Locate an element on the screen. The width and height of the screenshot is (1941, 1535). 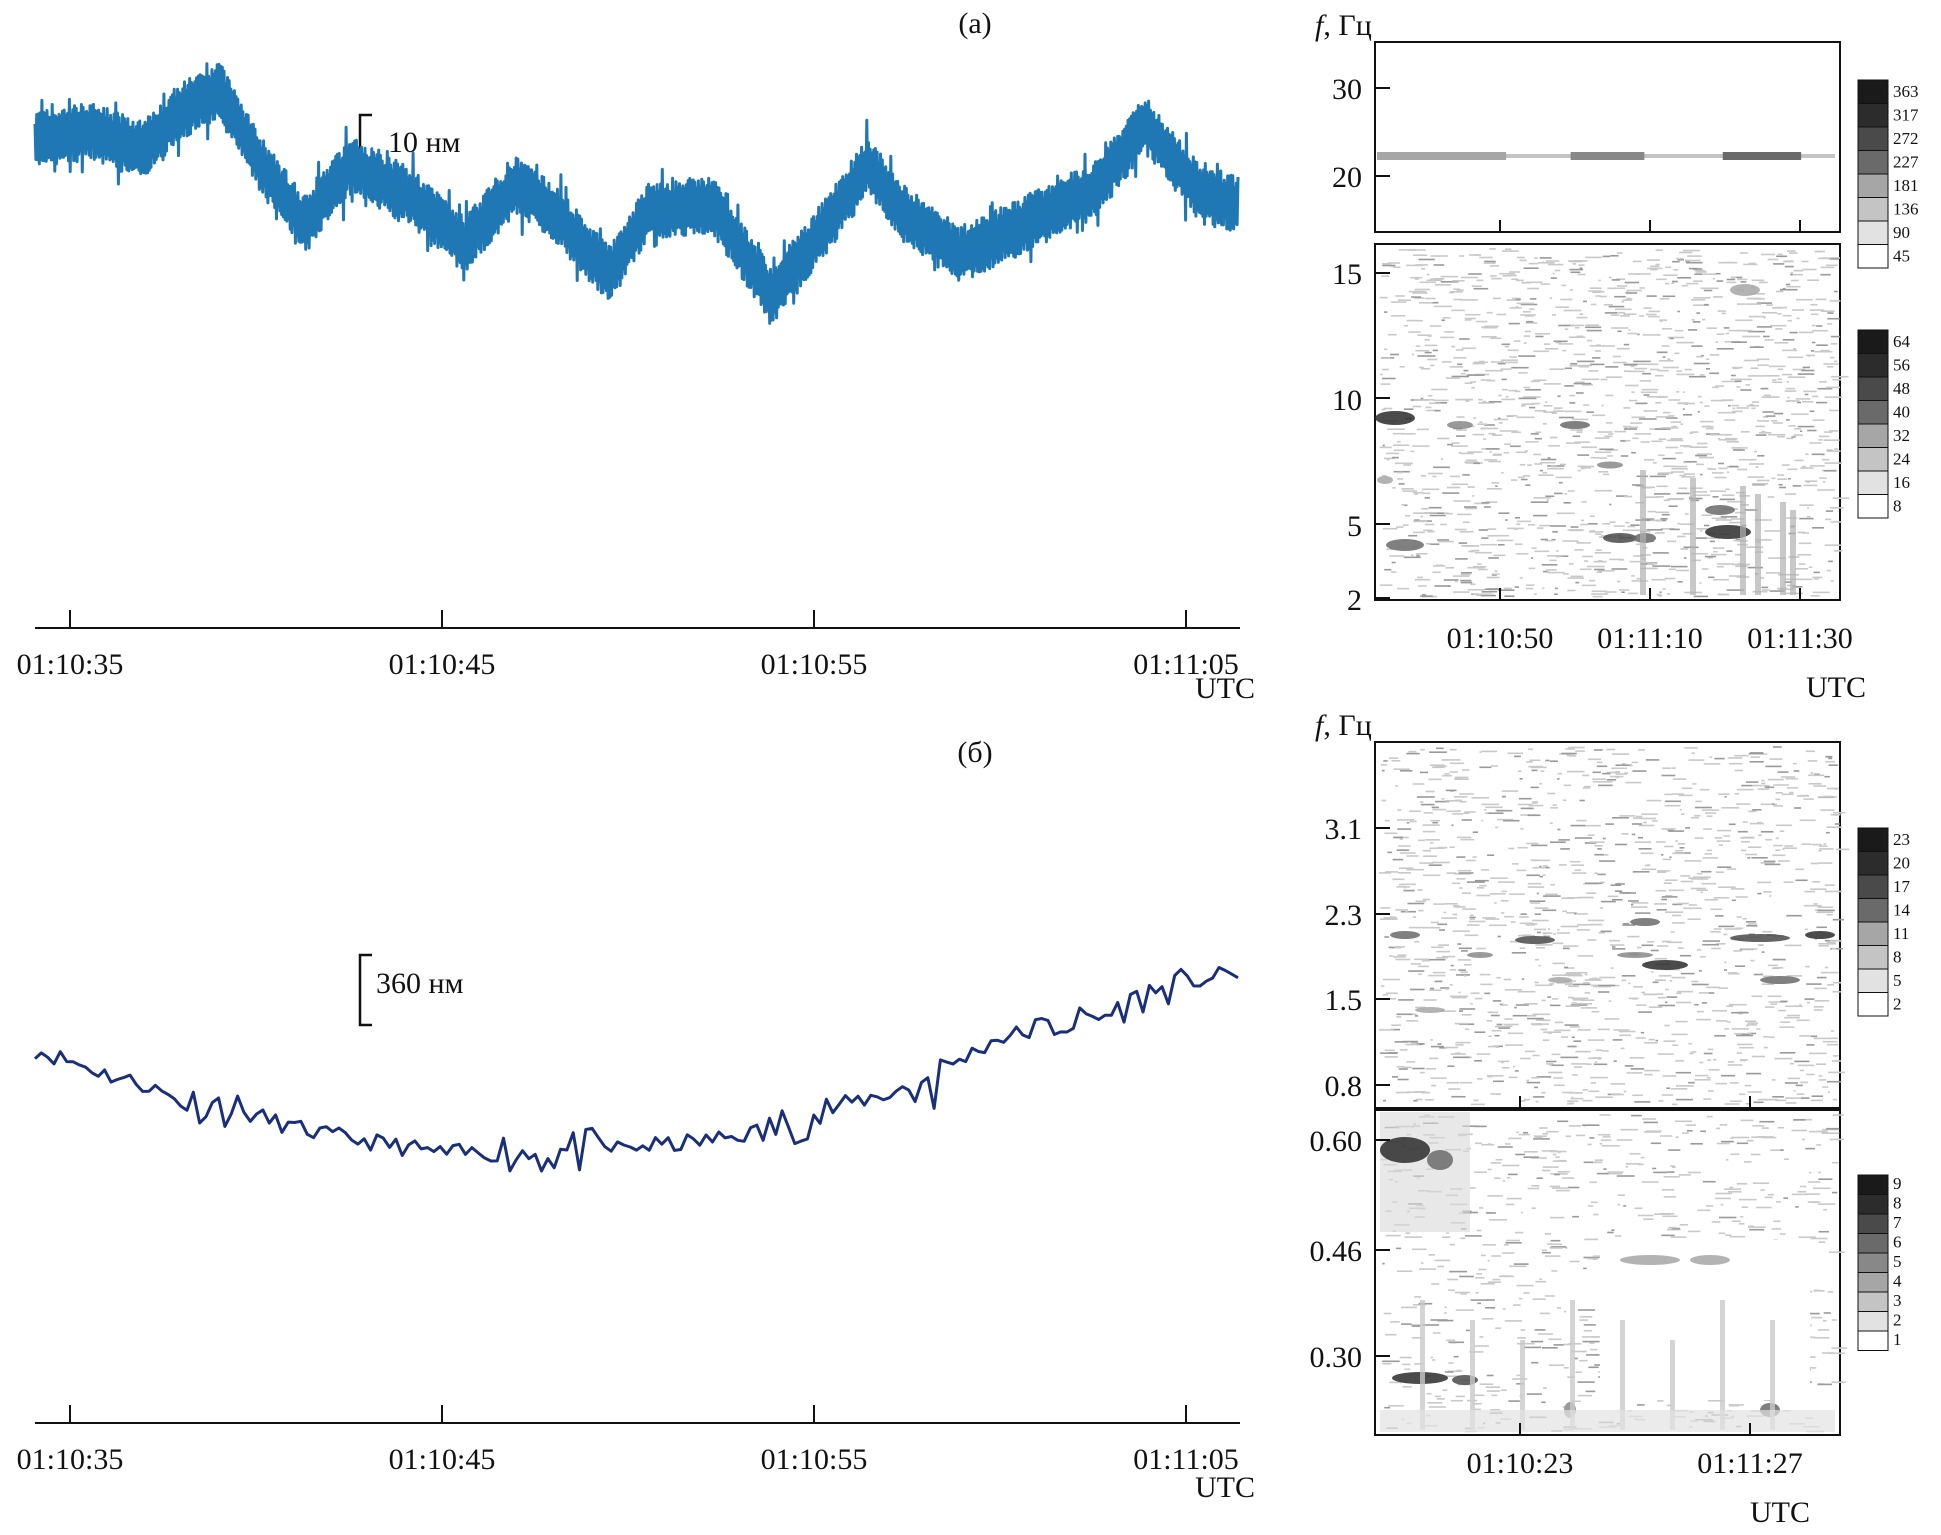
spec-a-lower-column is located at coordinates (1693, 536).